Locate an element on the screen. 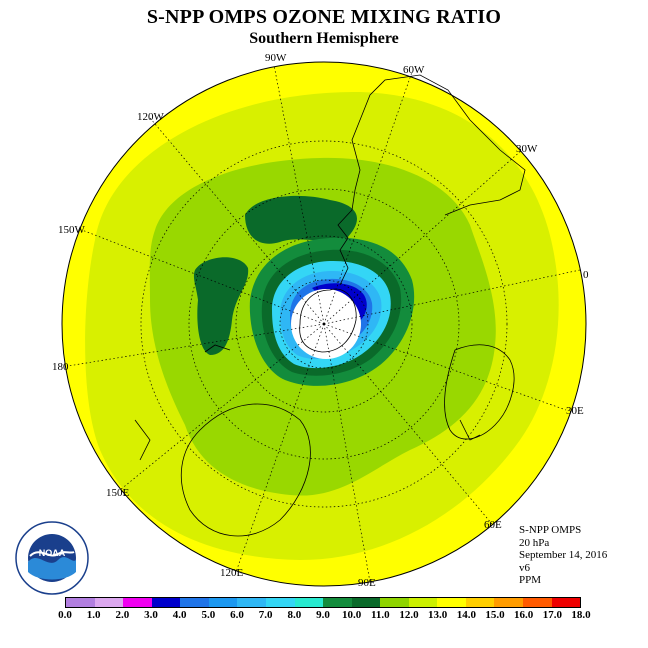  color-scale-tick-label: 14.0 is located at coordinates (466, 615).